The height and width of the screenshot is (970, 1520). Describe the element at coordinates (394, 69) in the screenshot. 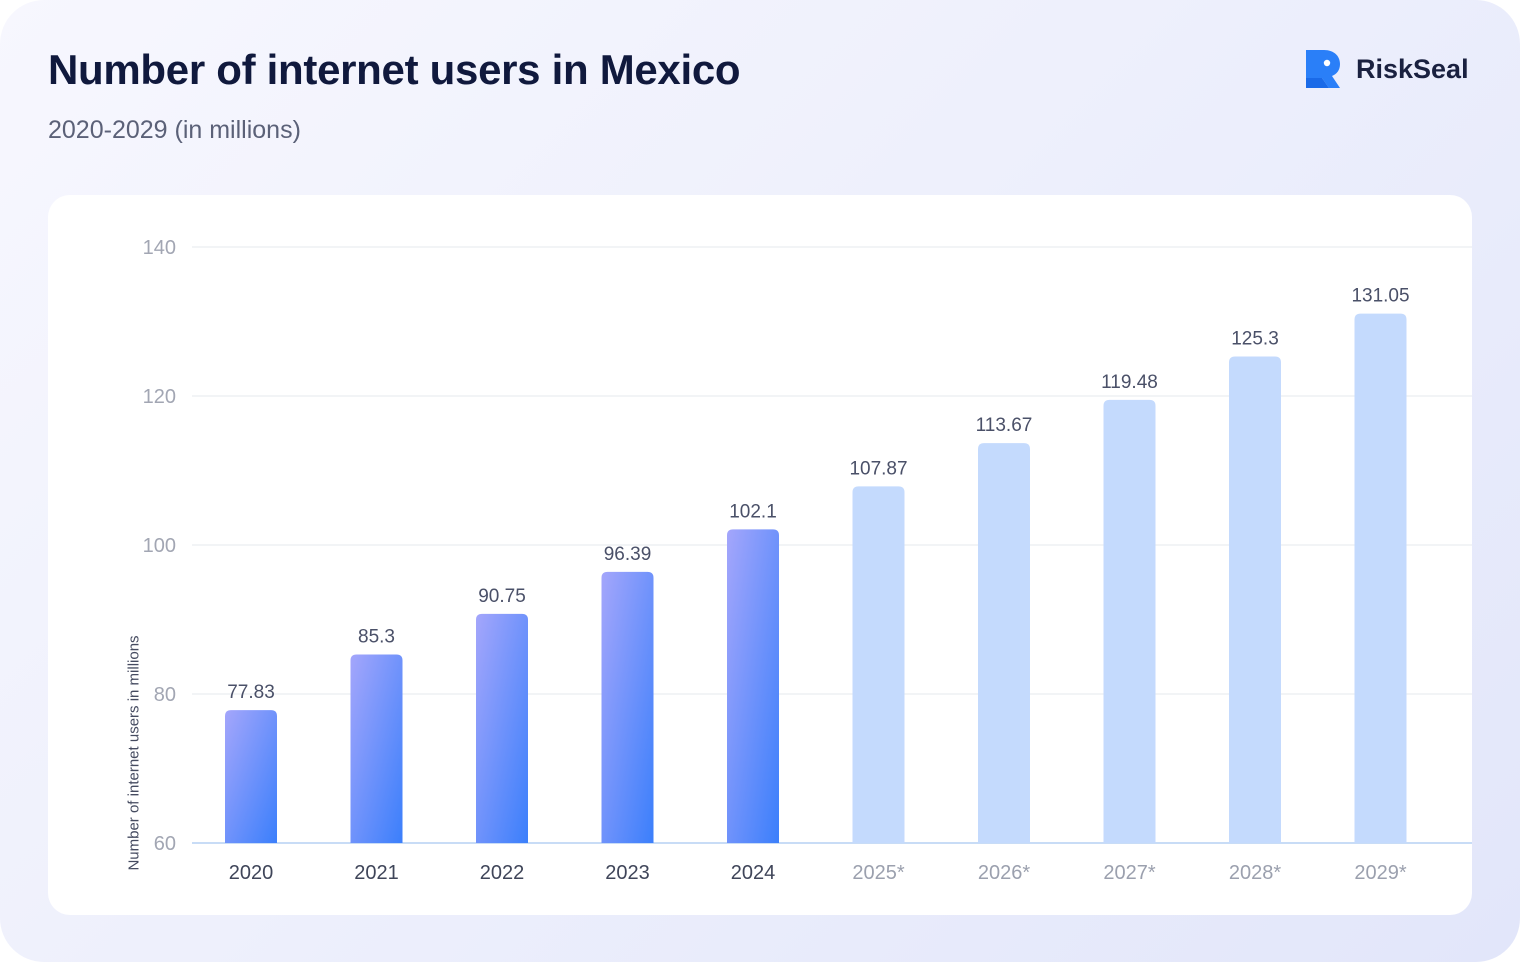

I see `chart-title: Number of internet users in Mexico` at that location.